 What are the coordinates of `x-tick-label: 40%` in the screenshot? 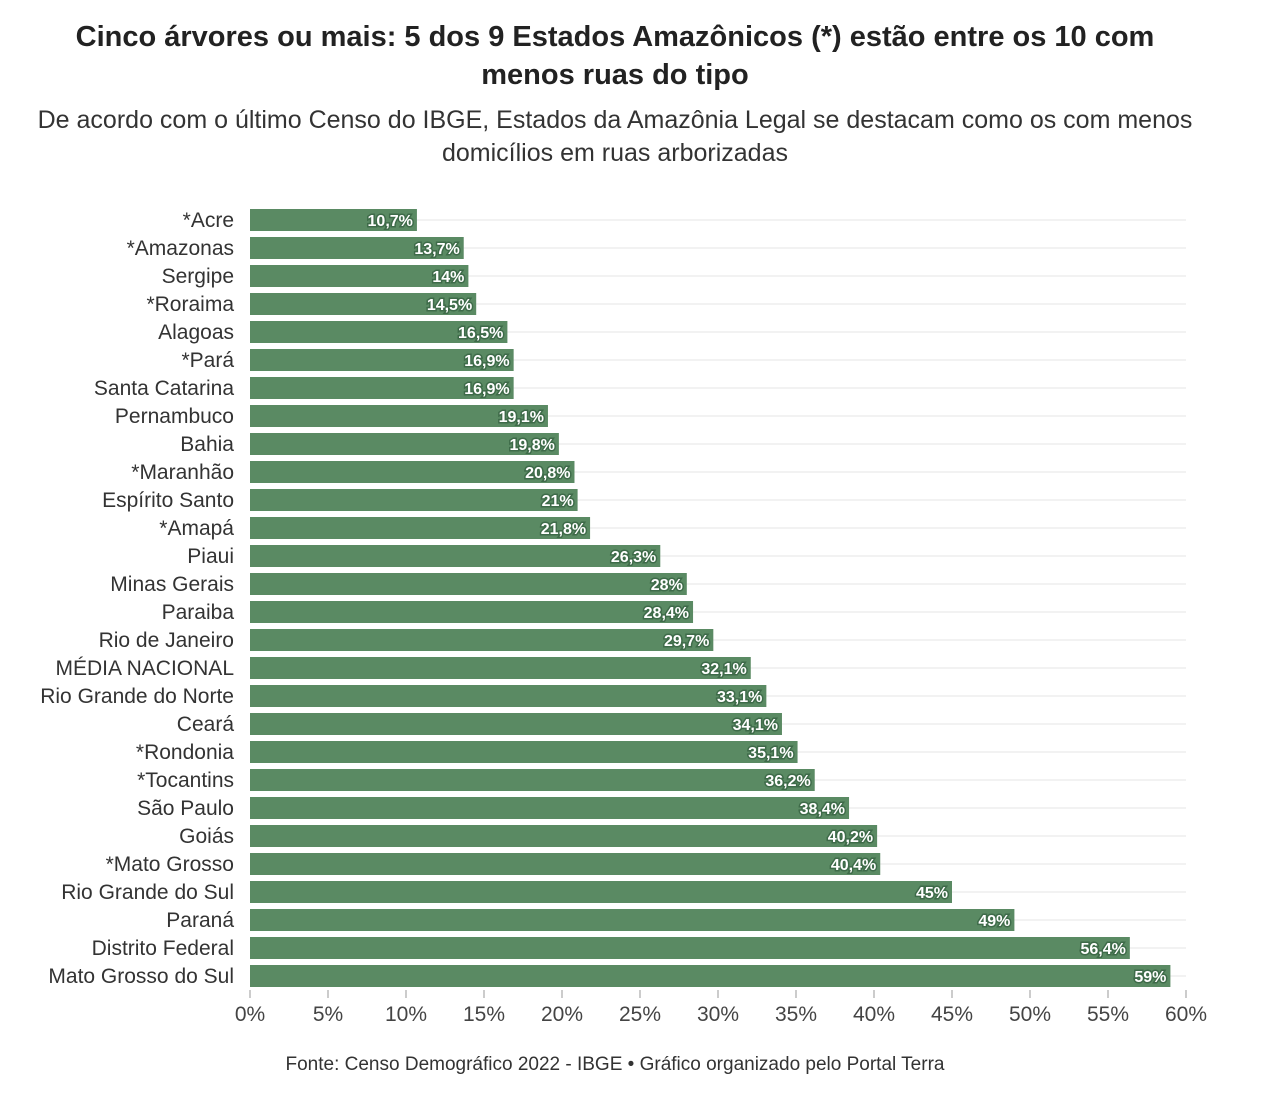 It's located at (874, 1014).